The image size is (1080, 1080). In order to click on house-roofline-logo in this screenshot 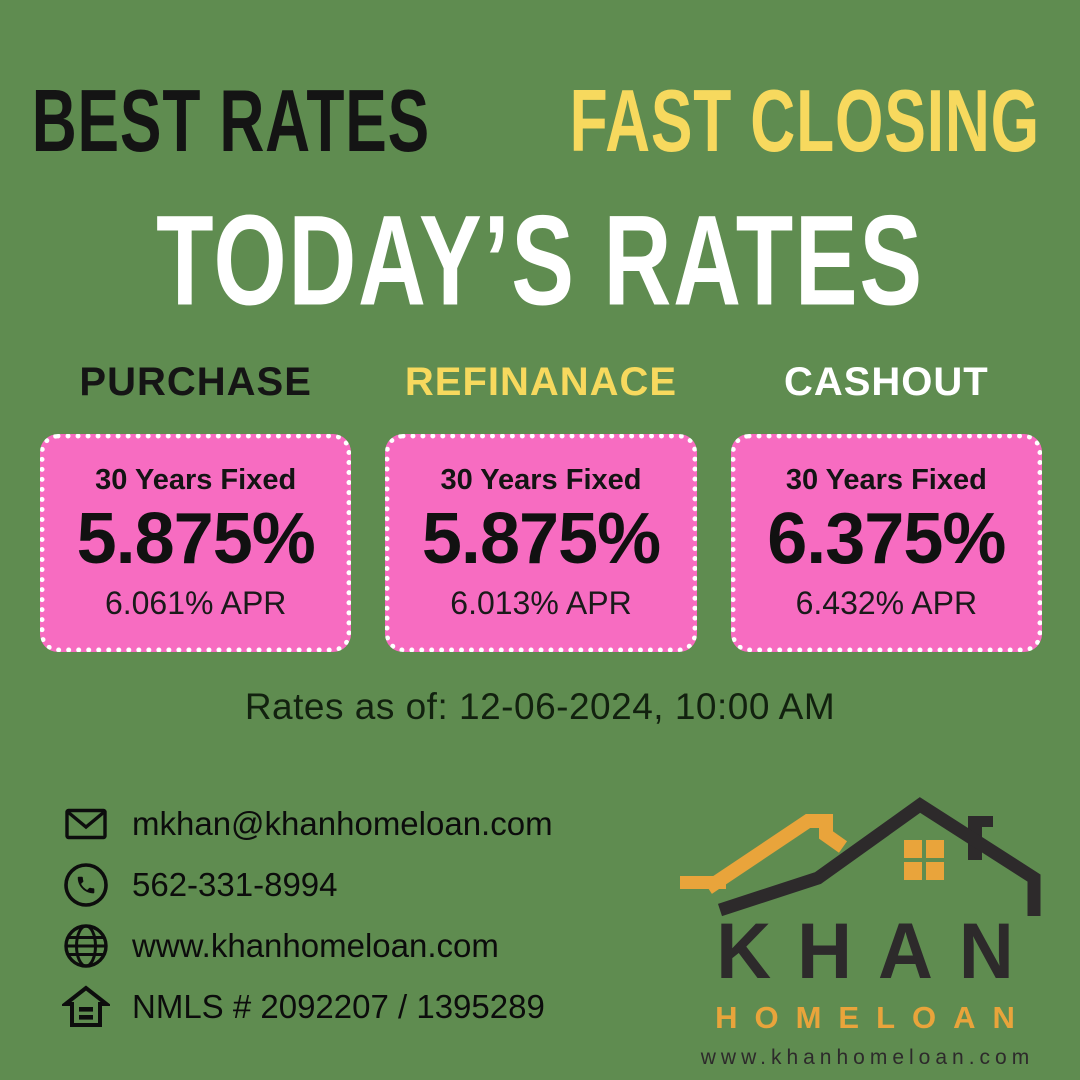, I will do `click(860, 857)`.